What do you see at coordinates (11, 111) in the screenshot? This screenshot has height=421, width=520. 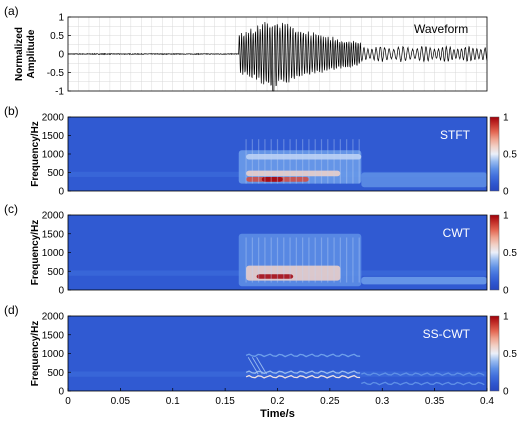 I see `panel-label: (b)` at bounding box center [11, 111].